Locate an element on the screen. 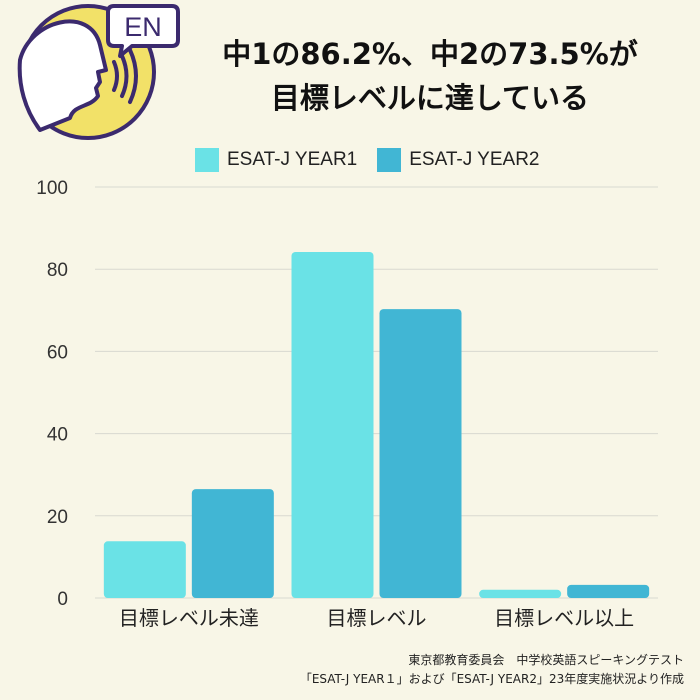  legend-label-year1: ESAT-J YEAR1 is located at coordinates (292, 159).